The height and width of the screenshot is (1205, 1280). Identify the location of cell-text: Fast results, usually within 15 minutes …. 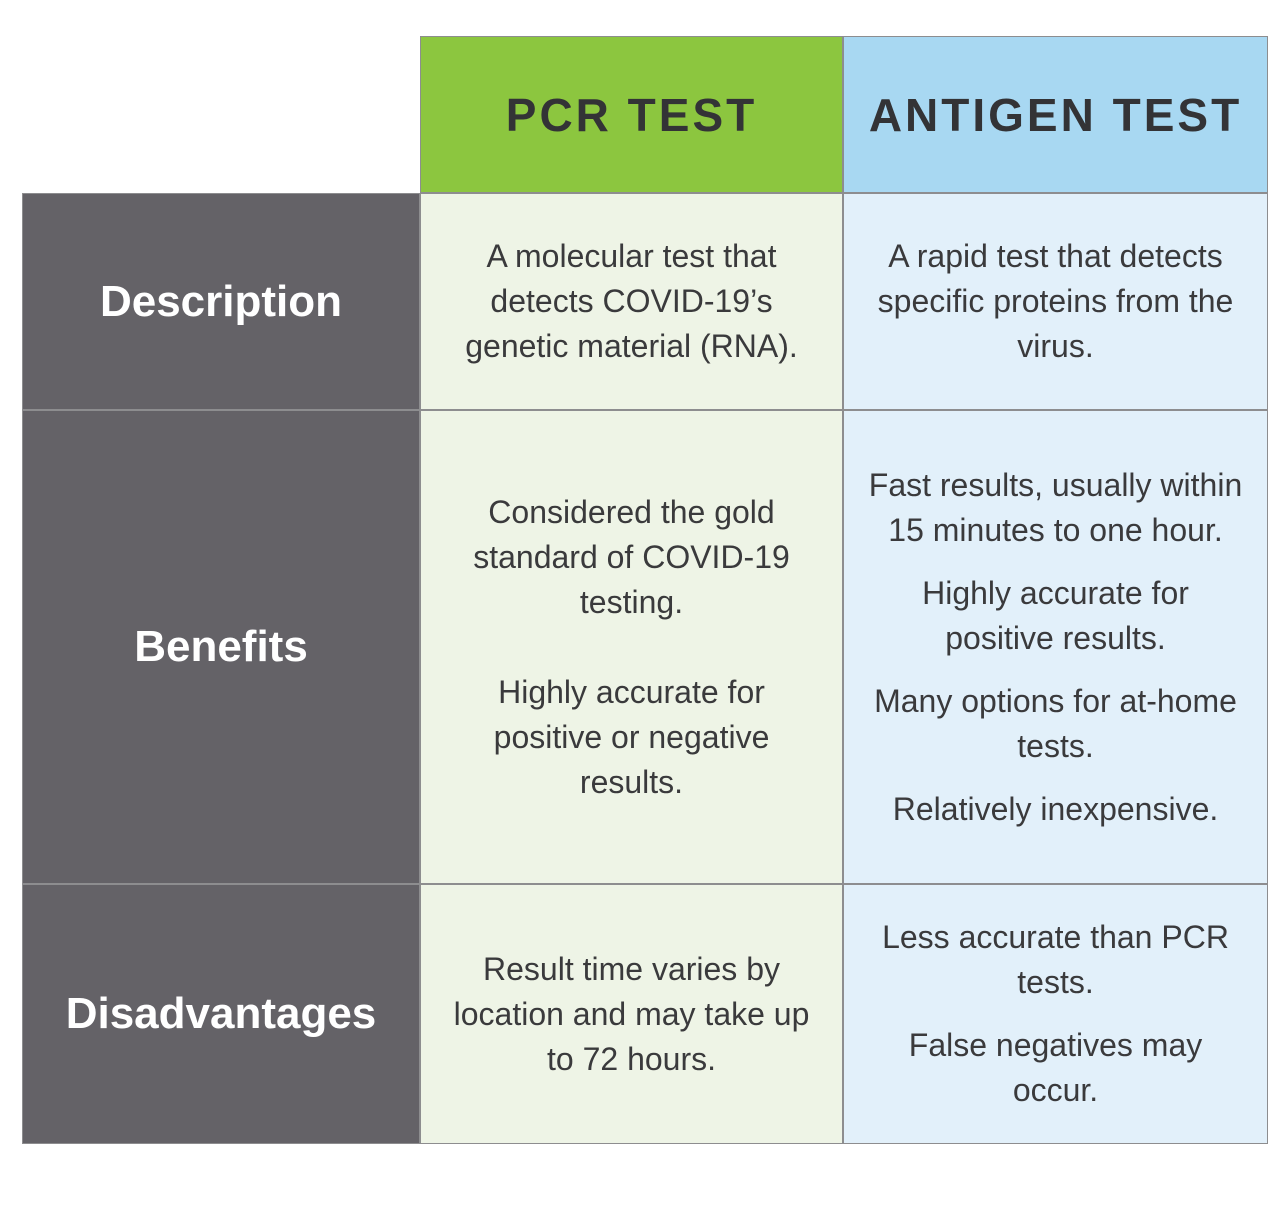
(1055, 507).